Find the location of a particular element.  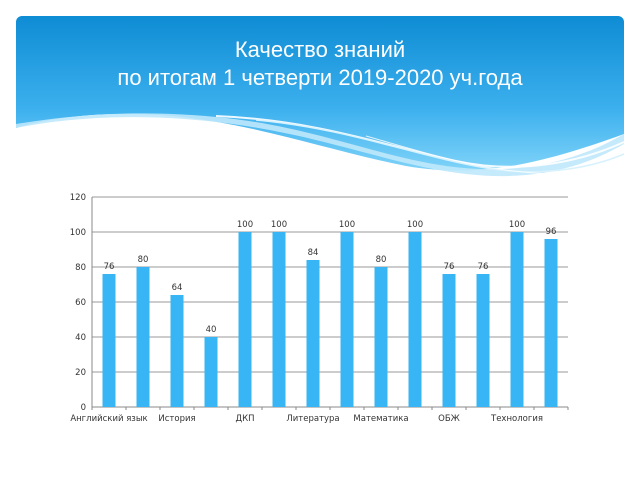

title-line-1: Качество знаний is located at coordinates (320, 49).